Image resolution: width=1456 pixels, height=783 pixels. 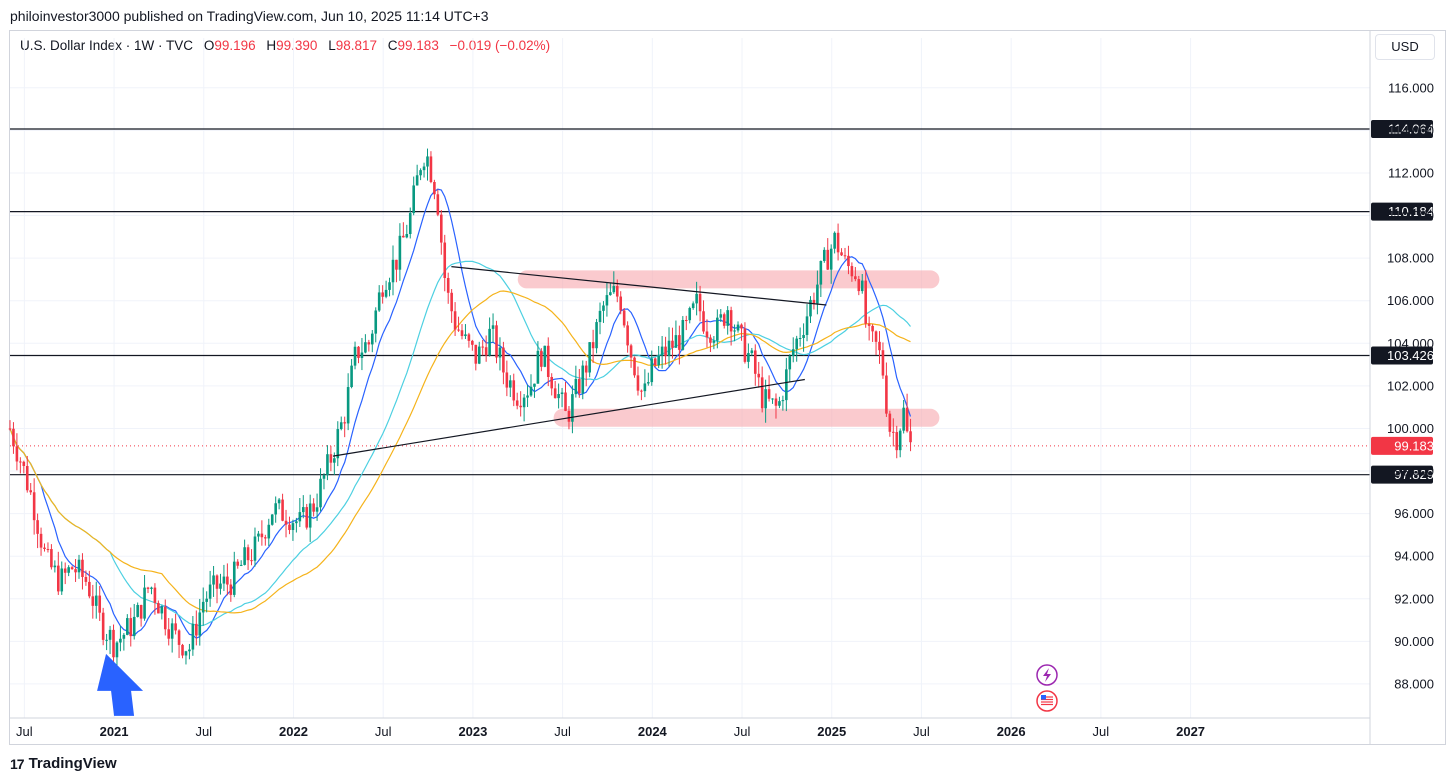 I want to click on price-tick-label: 108.000, so click(x=1410, y=258).